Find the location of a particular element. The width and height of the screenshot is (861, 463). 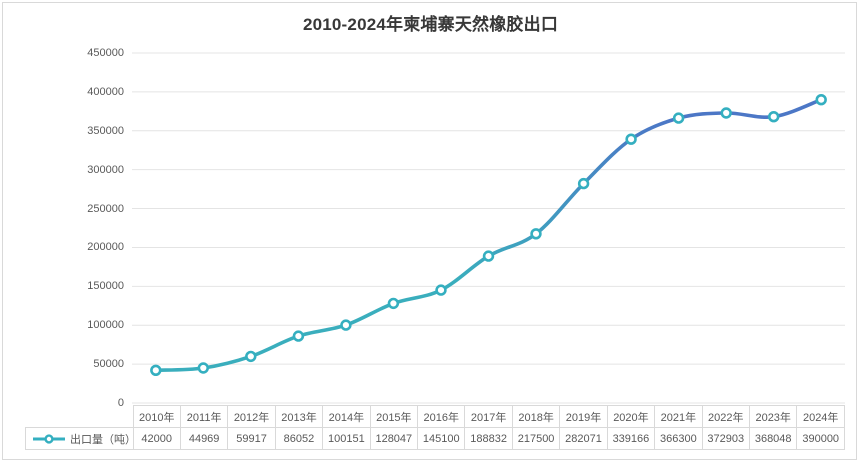

year-header-cell: 2018年 is located at coordinates (536, 416).